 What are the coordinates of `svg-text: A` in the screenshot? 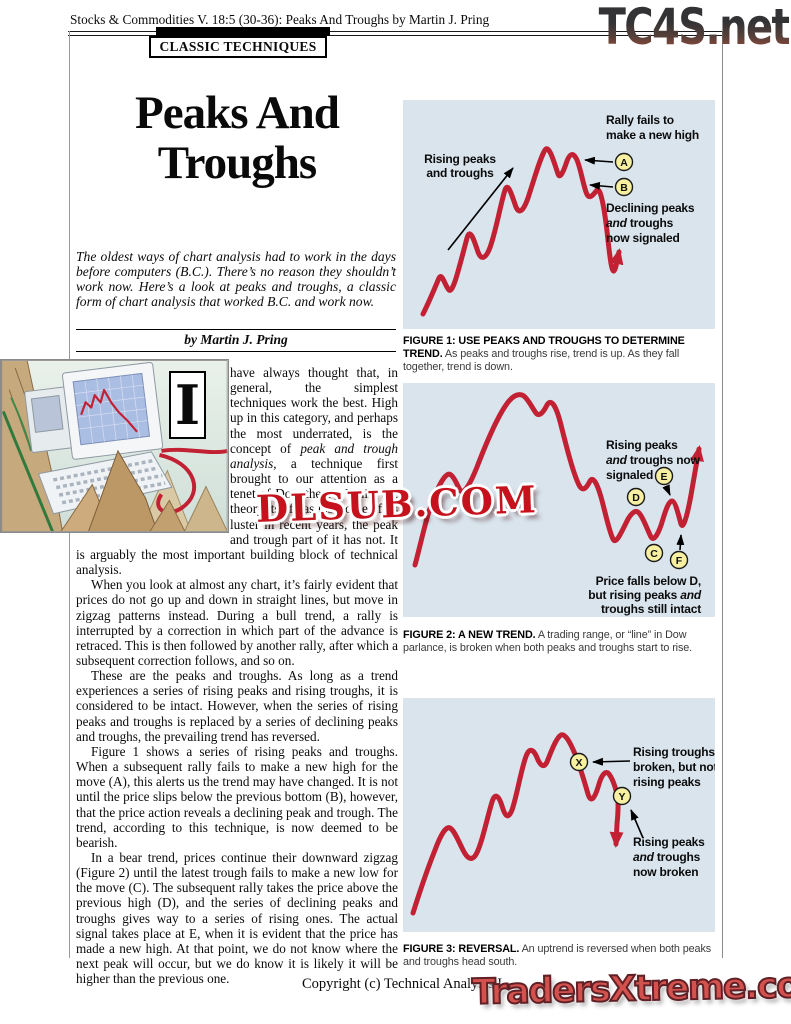 It's located at (624, 163).